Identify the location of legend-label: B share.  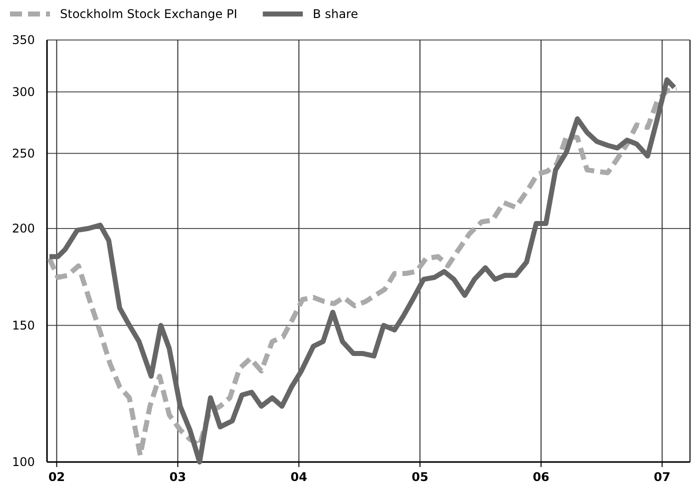
(335, 14).